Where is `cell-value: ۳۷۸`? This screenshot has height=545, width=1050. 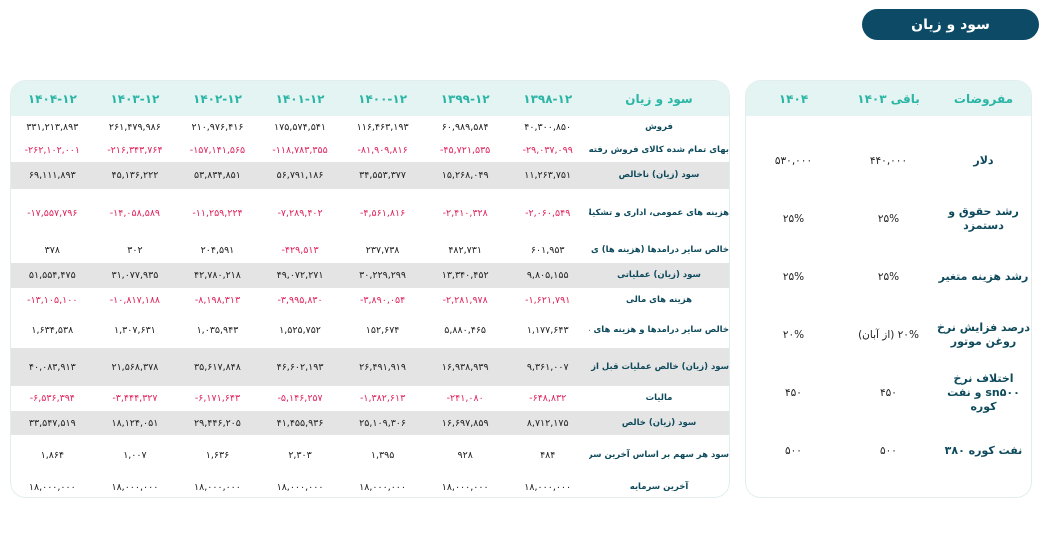
cell-value: ۳۷۸ is located at coordinates (52, 250).